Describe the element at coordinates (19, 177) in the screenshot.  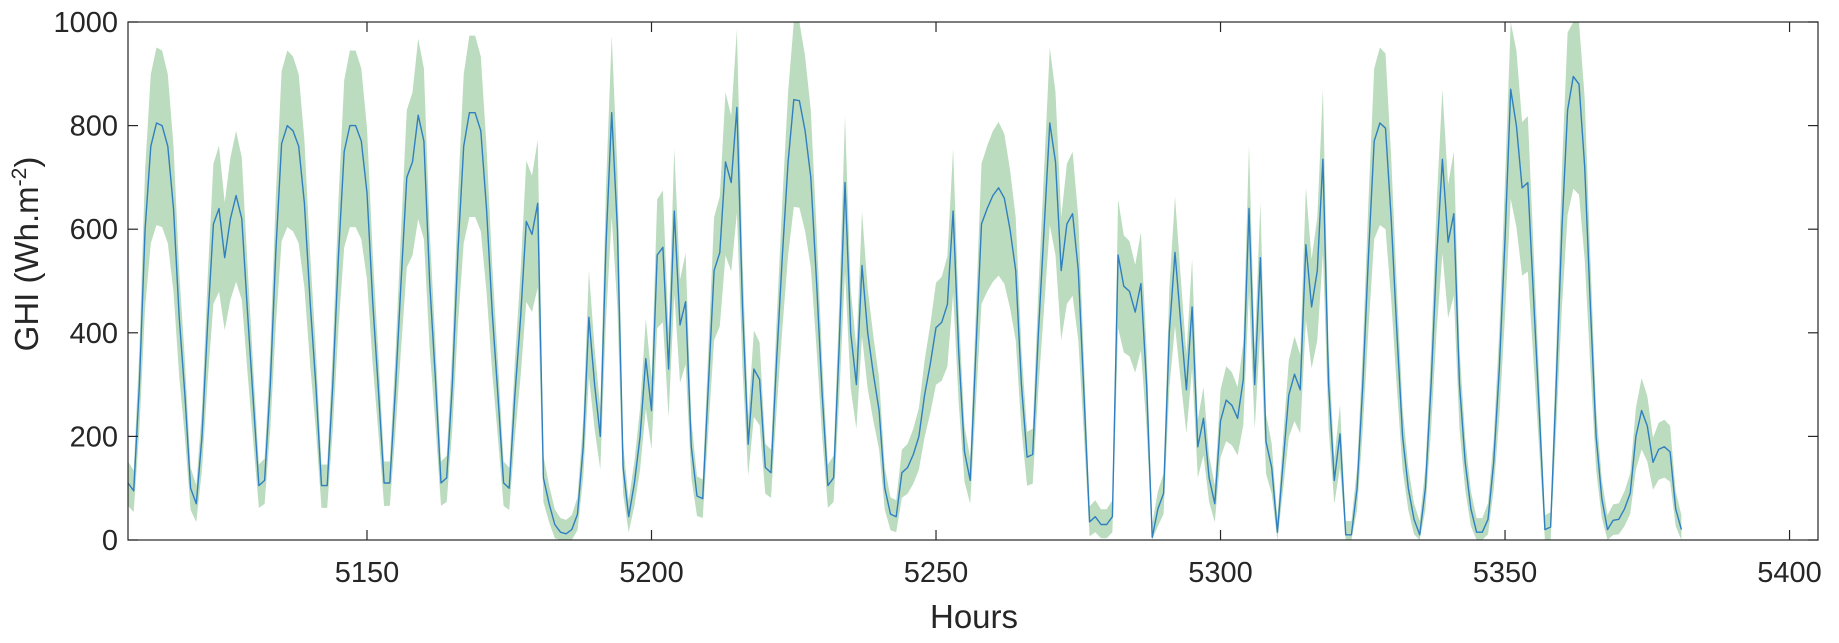
I see `y-axis-title-superscript: -2` at that location.